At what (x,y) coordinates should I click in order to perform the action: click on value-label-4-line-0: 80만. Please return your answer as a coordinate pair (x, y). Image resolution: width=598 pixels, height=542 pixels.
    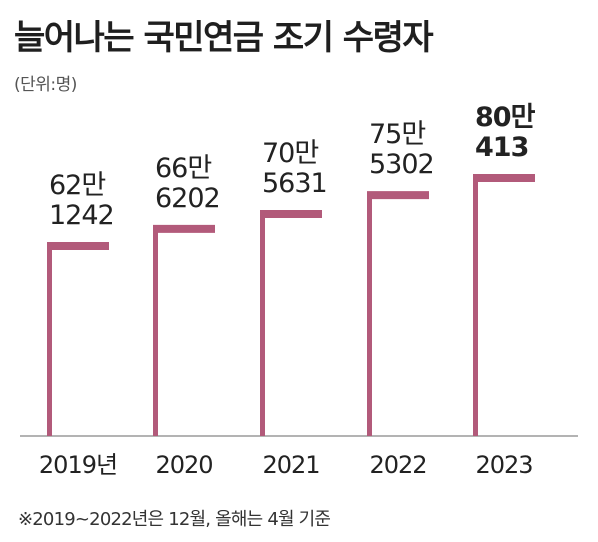
    Looking at the image, I should click on (505, 117).